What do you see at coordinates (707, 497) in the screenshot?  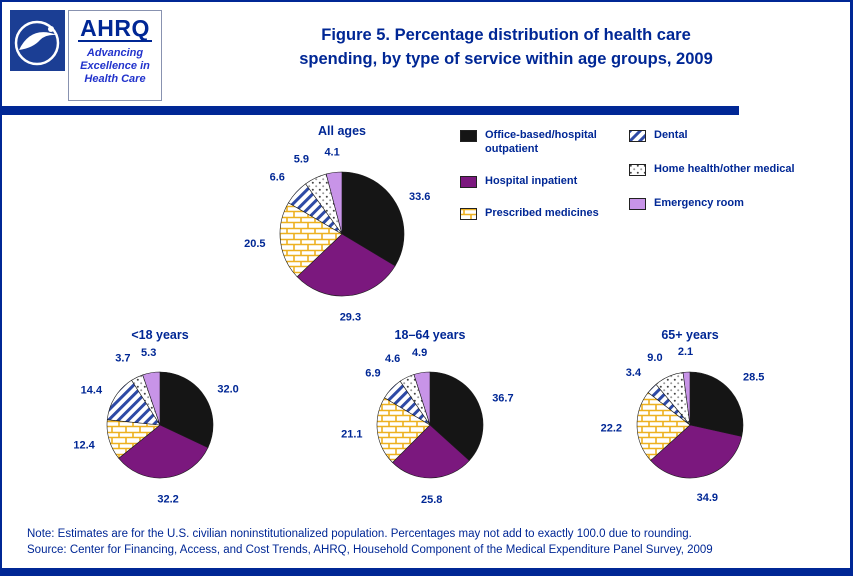 I see `svg-text: 34.9` at bounding box center [707, 497].